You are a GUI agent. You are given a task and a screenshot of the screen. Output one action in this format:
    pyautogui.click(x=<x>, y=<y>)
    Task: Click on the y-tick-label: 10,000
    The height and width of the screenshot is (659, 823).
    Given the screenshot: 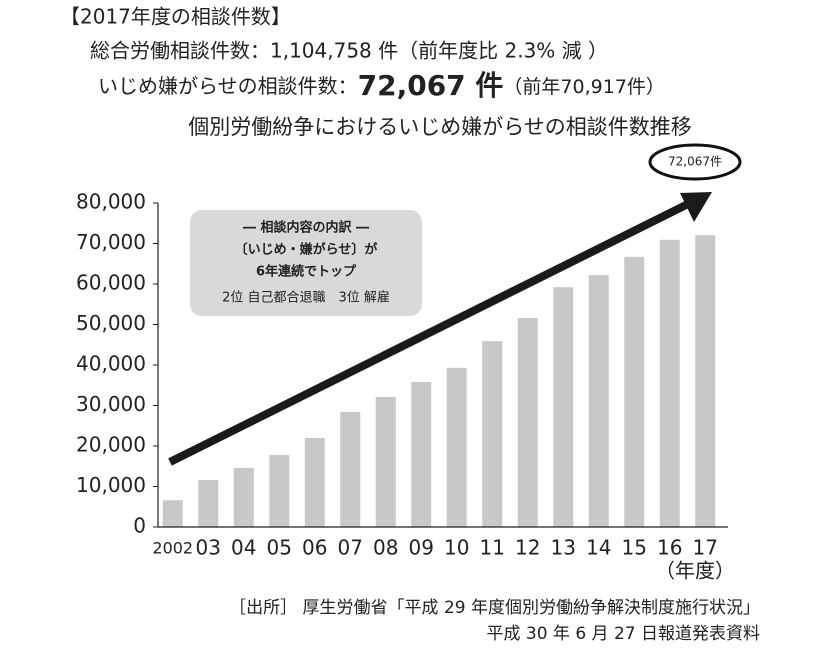 What is the action you would take?
    pyautogui.click(x=111, y=485)
    